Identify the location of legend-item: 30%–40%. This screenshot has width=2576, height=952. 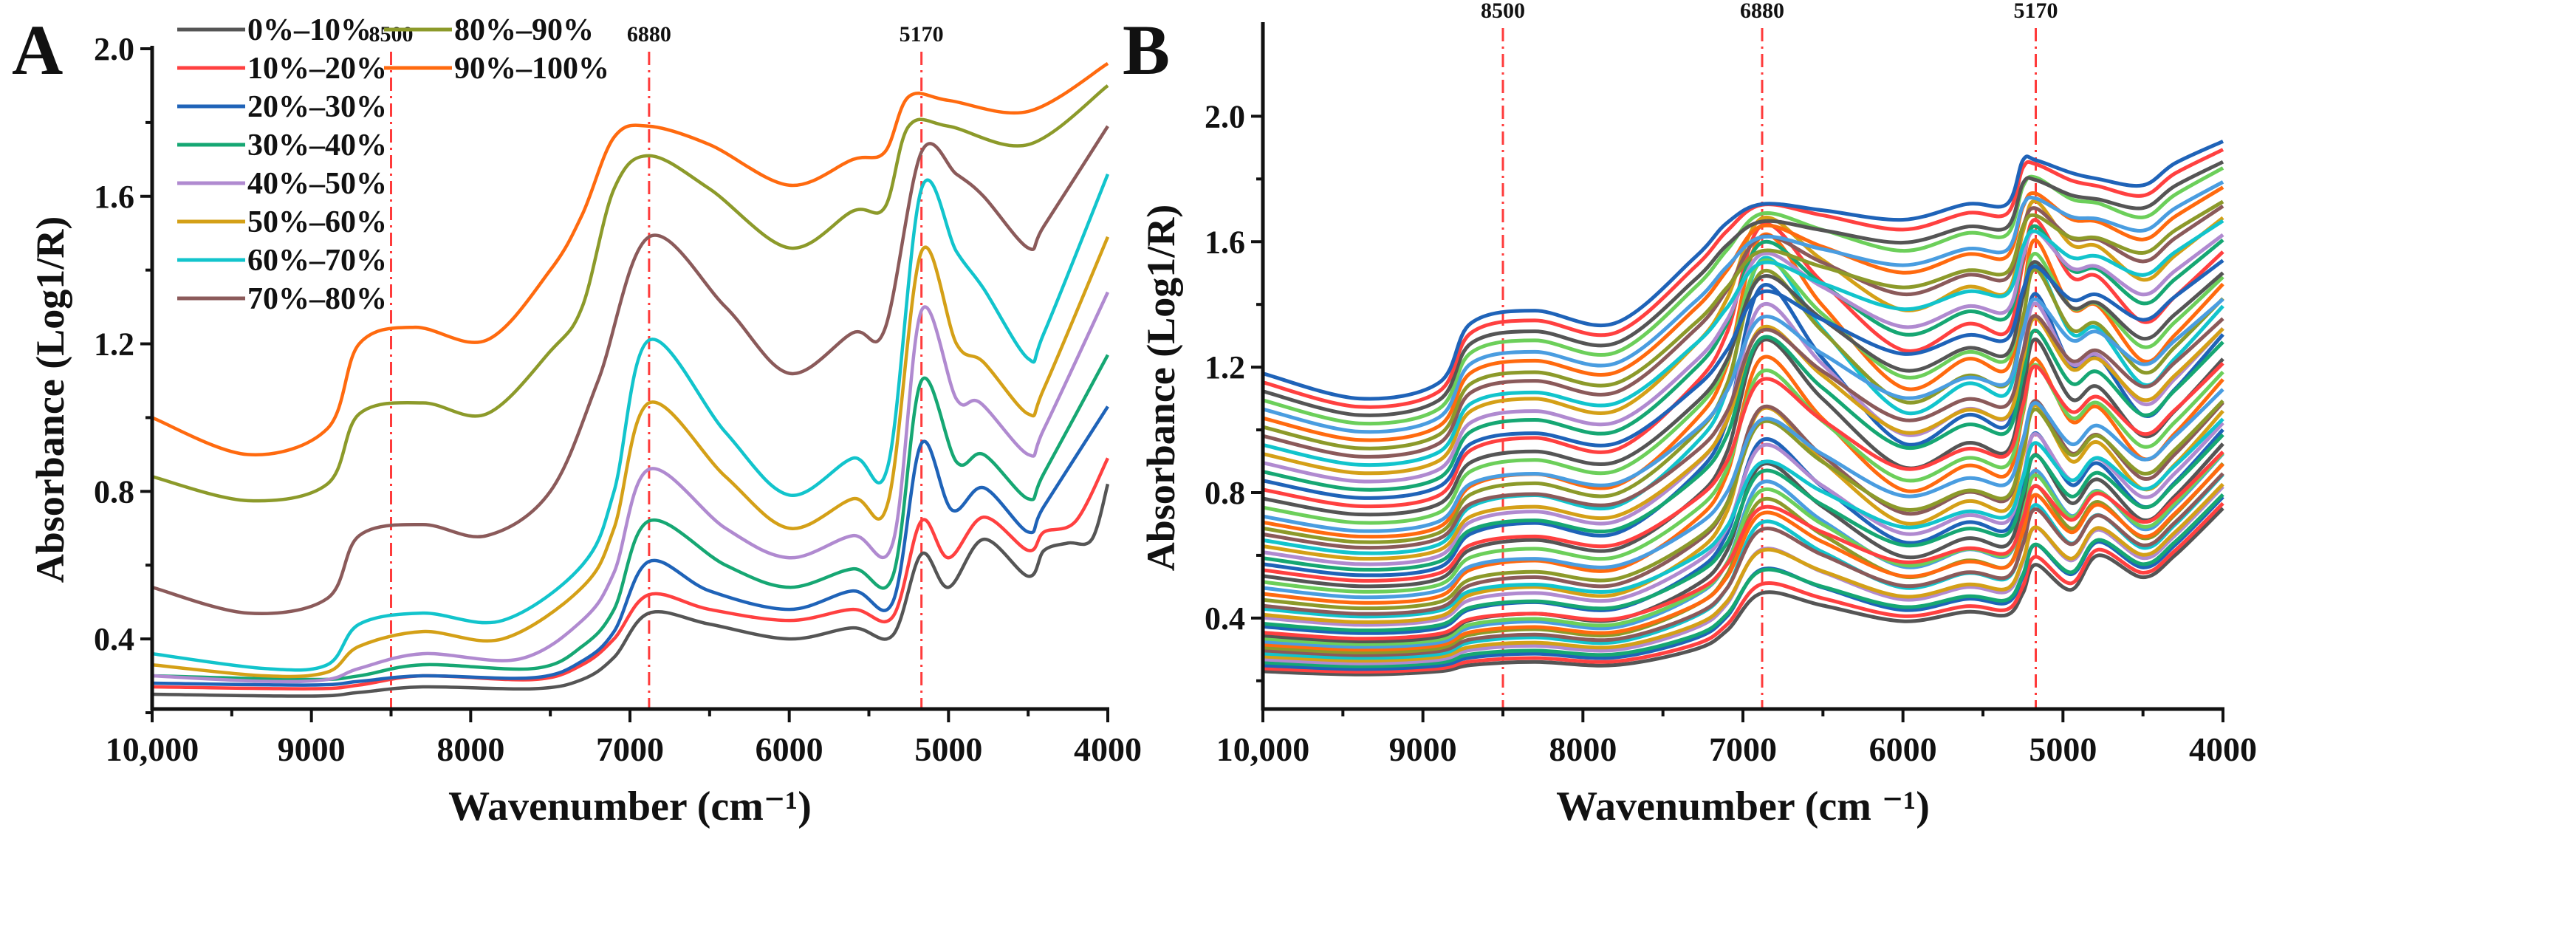
(282, 145).